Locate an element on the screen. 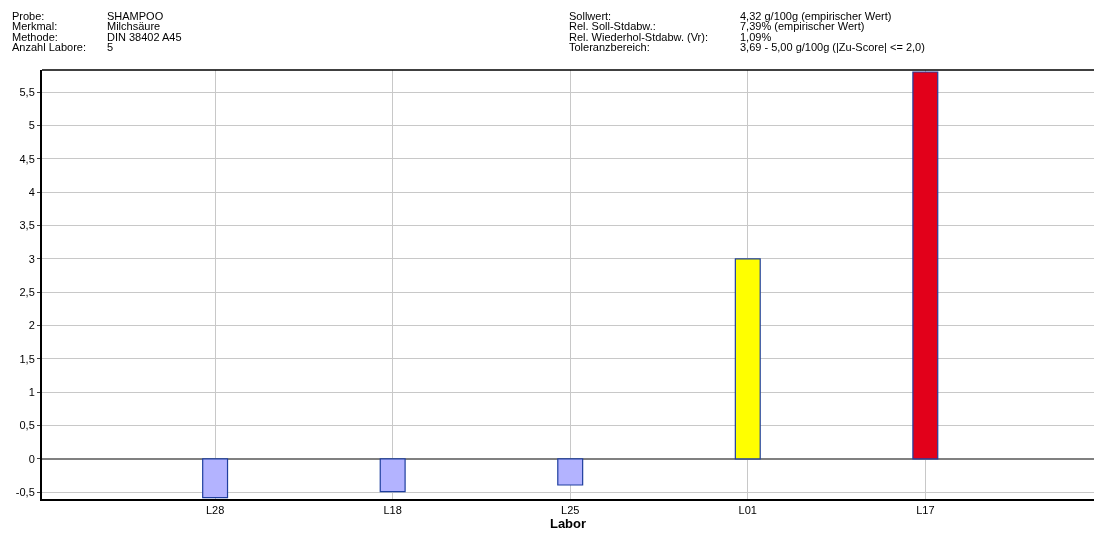 The image size is (1094, 537). text: 3,69 - 5,00 g/100g (|Zu-Score| <= 2,0) is located at coordinates (832, 47).